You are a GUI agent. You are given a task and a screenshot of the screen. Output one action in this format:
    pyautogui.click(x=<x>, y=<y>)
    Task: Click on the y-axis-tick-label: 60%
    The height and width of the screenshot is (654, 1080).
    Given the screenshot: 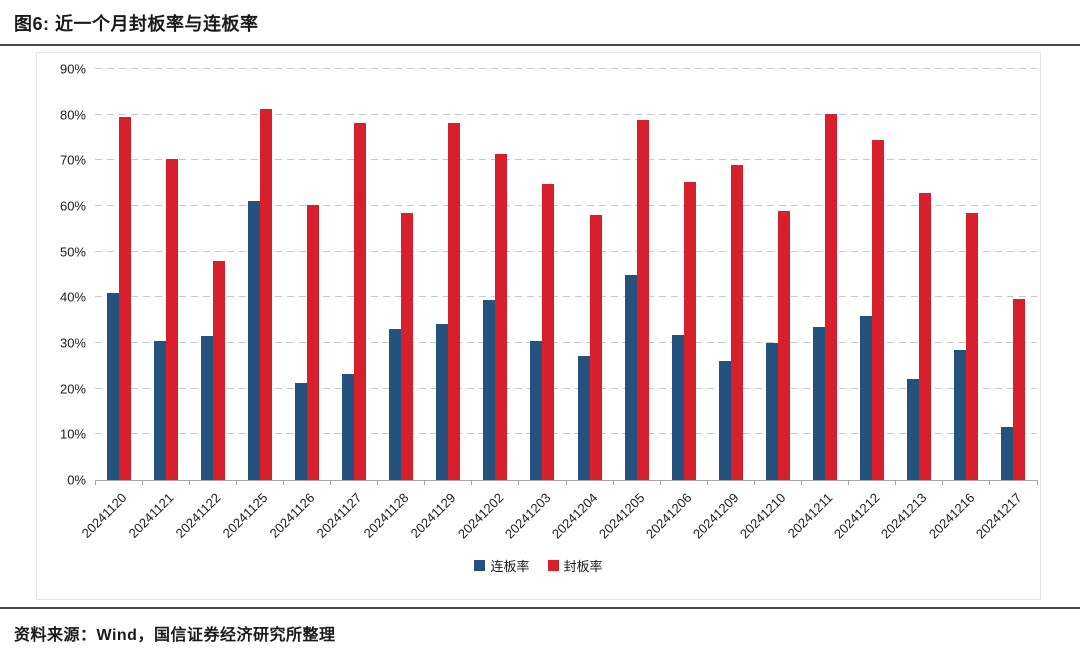 What is the action you would take?
    pyautogui.click(x=72, y=206)
    